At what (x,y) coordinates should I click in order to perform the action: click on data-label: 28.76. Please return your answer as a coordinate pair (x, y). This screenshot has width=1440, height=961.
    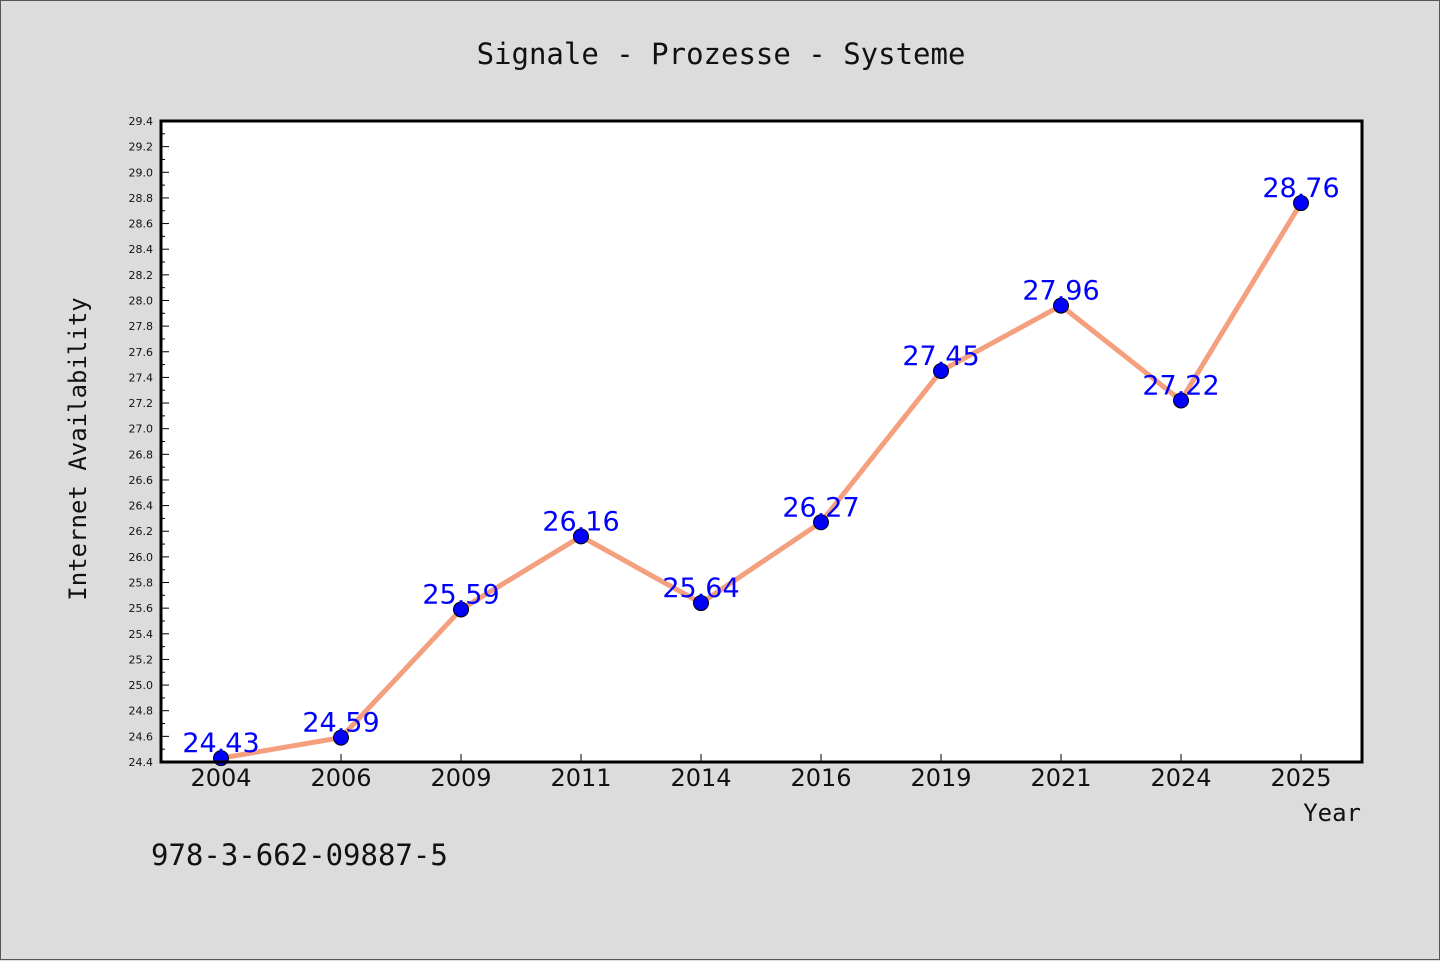
    Looking at the image, I should click on (1300, 188).